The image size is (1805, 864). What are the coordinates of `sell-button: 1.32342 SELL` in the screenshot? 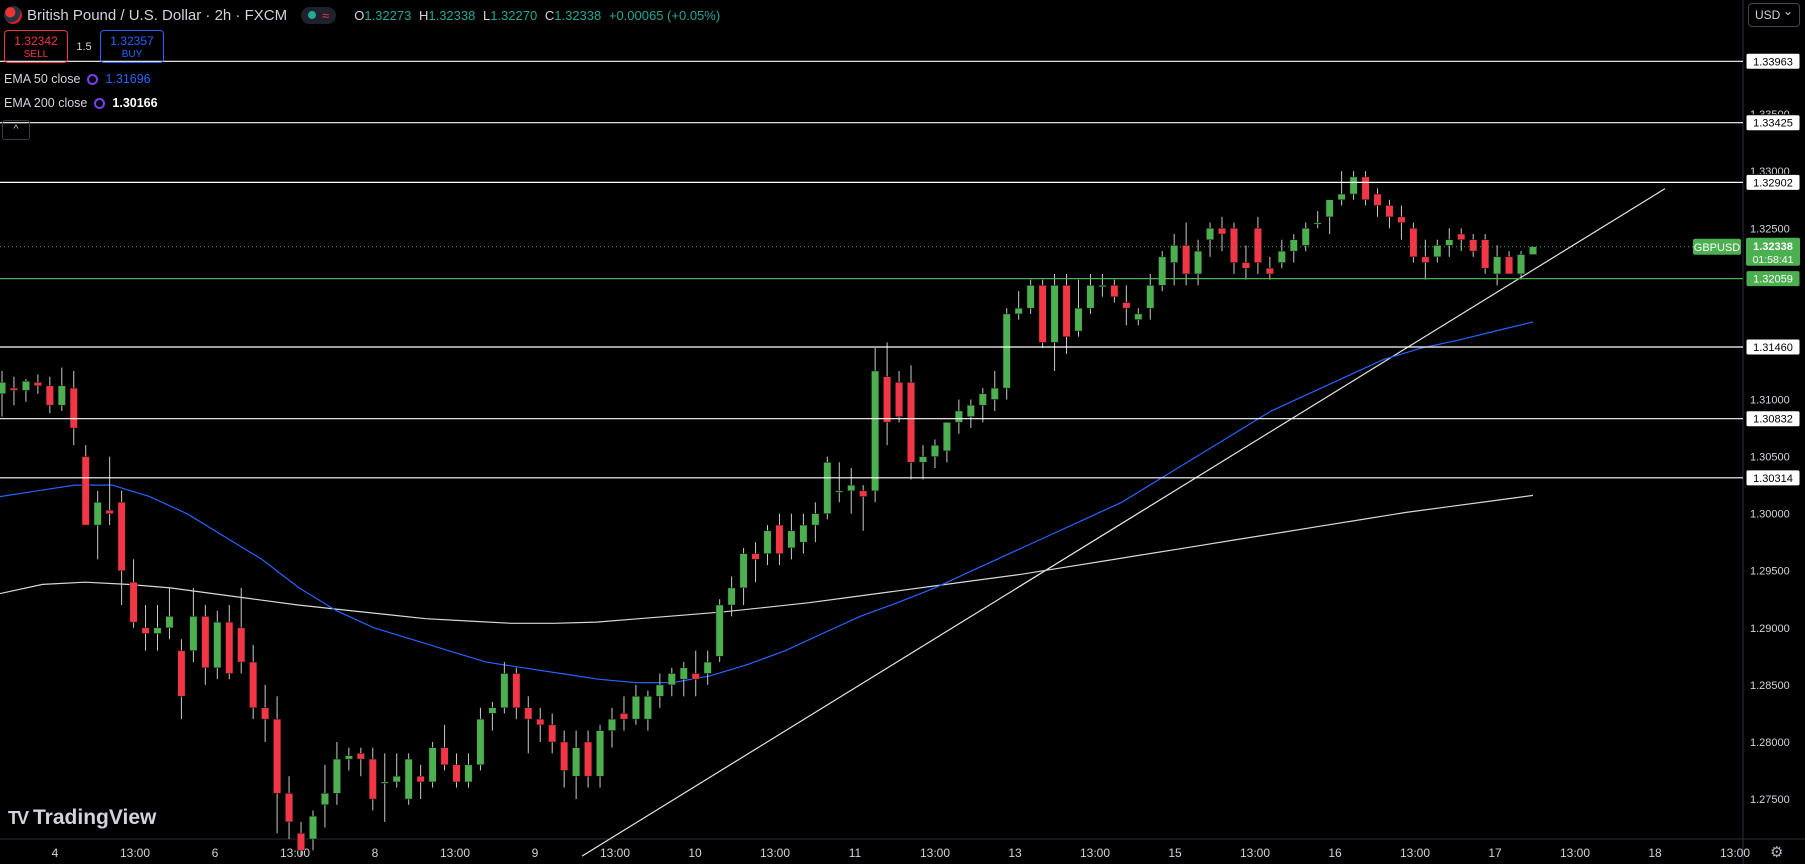 It's located at (36, 46).